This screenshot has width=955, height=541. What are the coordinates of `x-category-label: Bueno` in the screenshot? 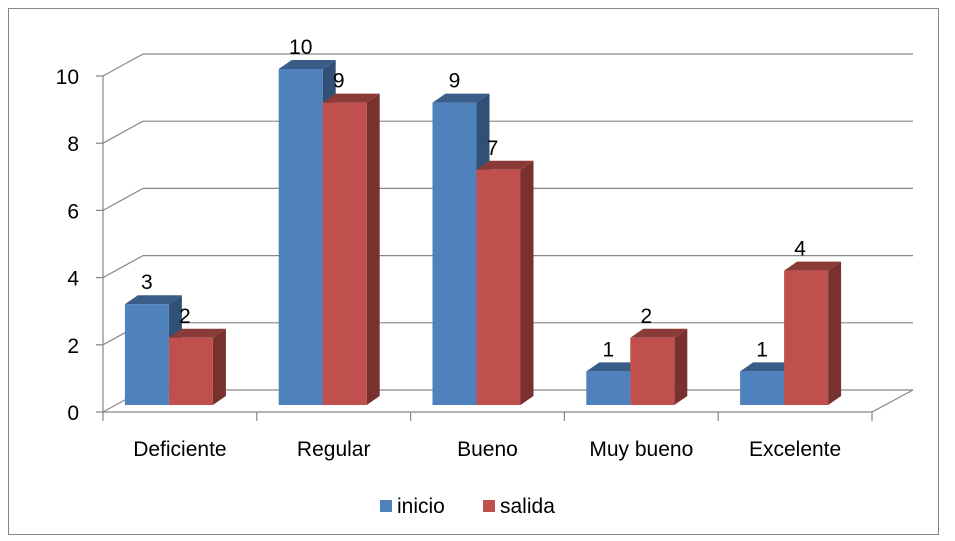 It's located at (487, 449).